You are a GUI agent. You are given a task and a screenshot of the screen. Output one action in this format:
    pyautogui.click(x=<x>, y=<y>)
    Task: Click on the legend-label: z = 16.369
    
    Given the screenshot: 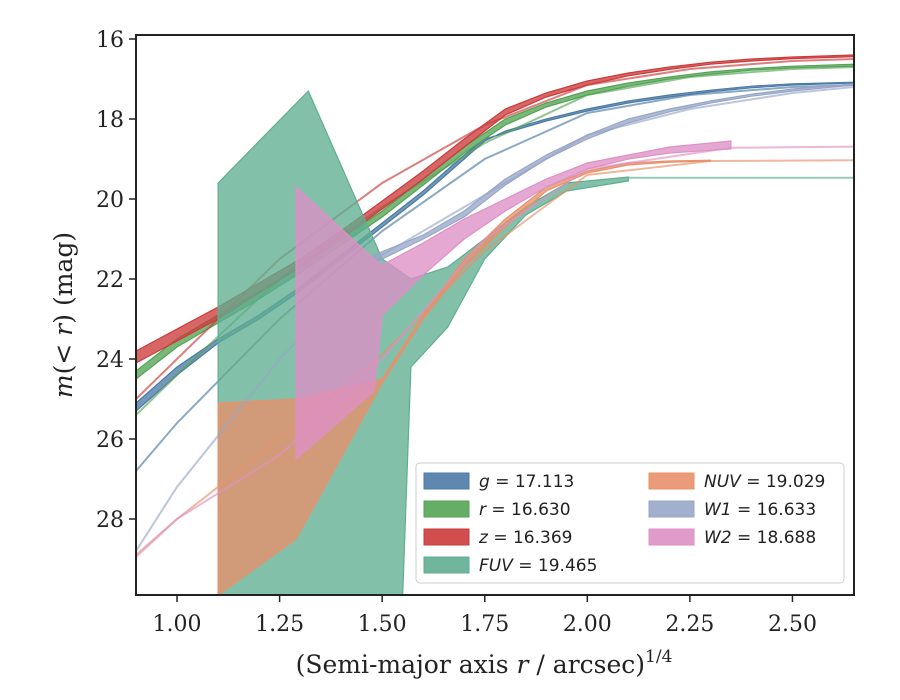 What is the action you would take?
    pyautogui.click(x=525, y=538)
    